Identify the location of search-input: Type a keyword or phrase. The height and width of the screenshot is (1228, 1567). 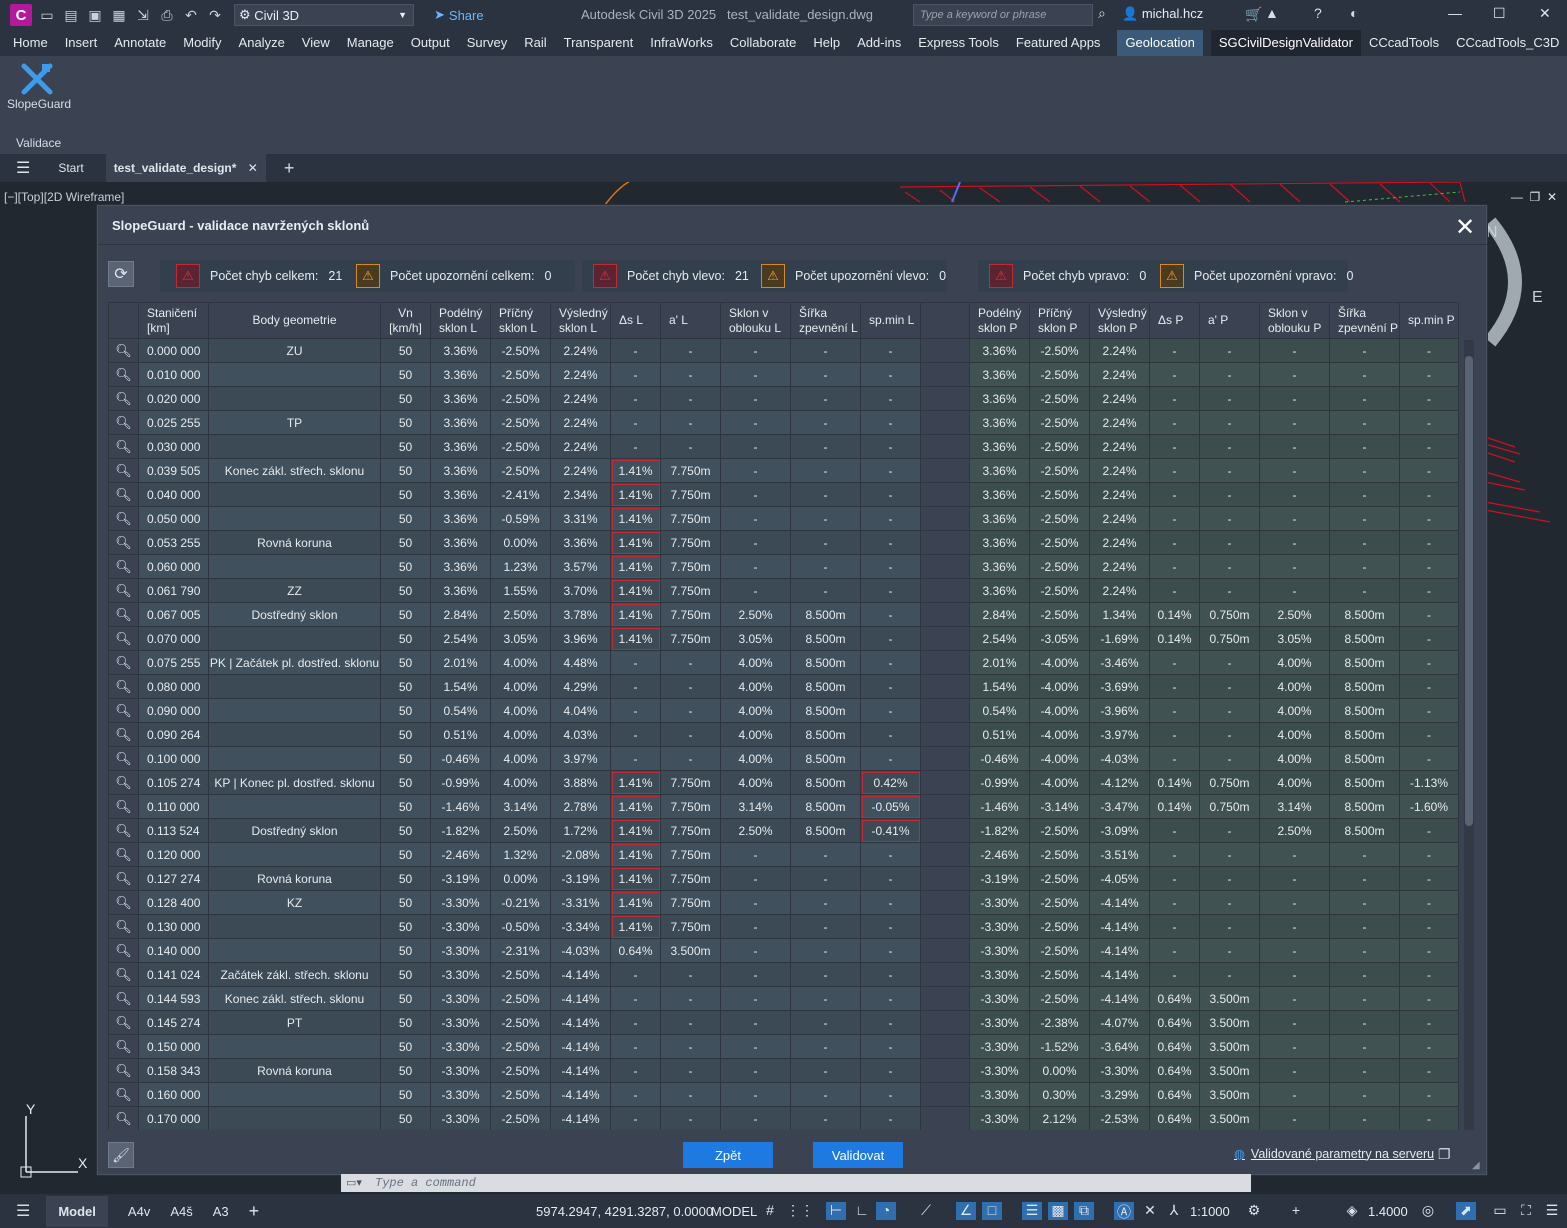
(1003, 15).